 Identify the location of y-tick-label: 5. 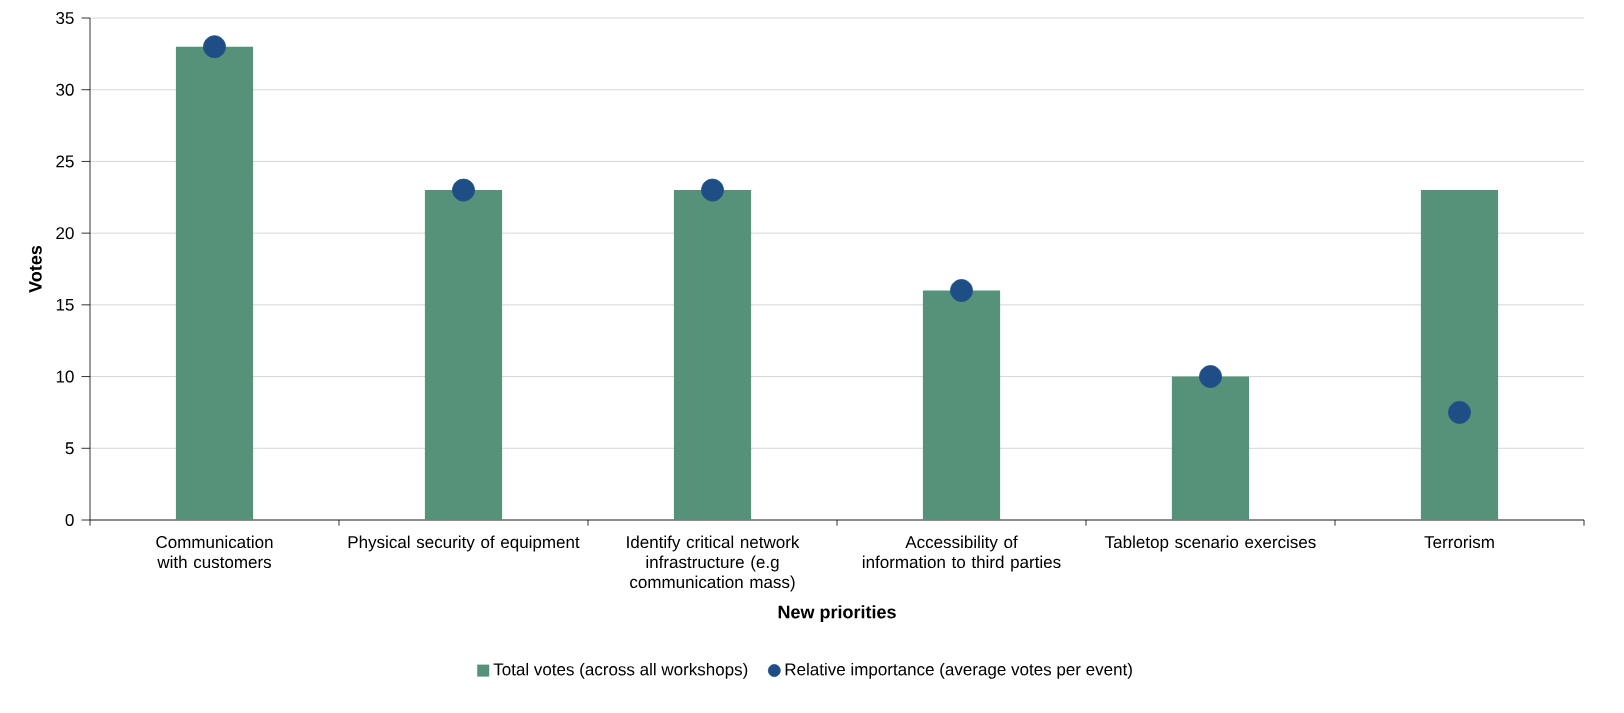
(69, 448).